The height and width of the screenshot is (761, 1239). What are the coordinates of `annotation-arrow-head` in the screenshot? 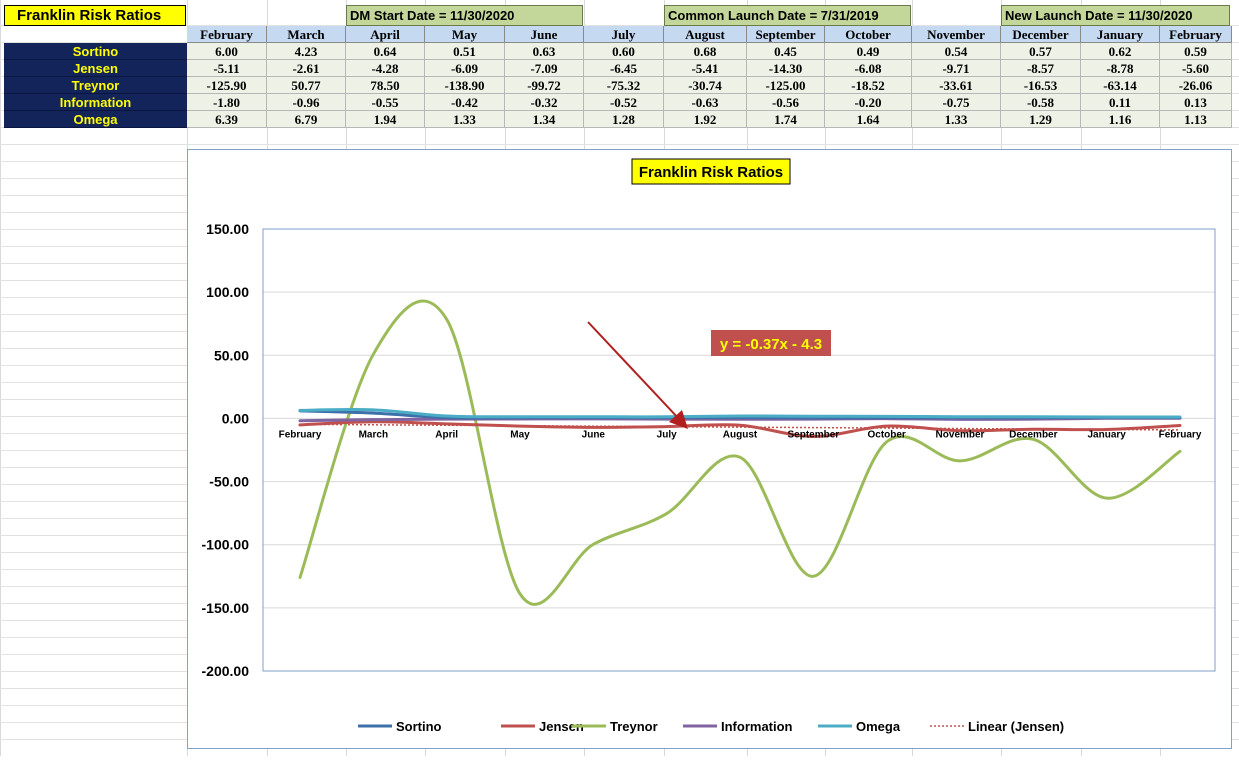 It's located at (678, 419).